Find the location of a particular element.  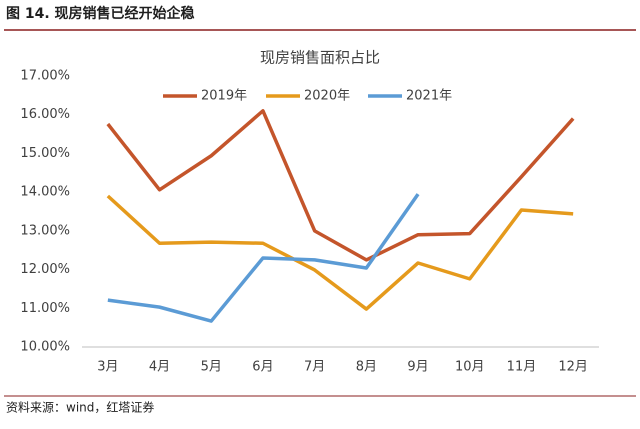

x-tick-label: 12月 is located at coordinates (573, 367).